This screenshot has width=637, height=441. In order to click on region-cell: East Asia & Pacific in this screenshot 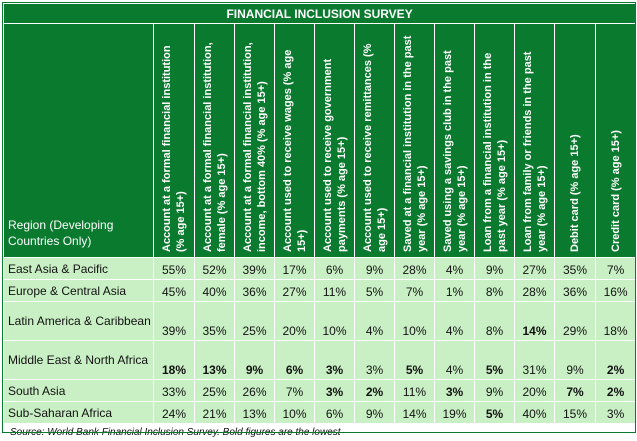, I will do `click(78, 268)`.